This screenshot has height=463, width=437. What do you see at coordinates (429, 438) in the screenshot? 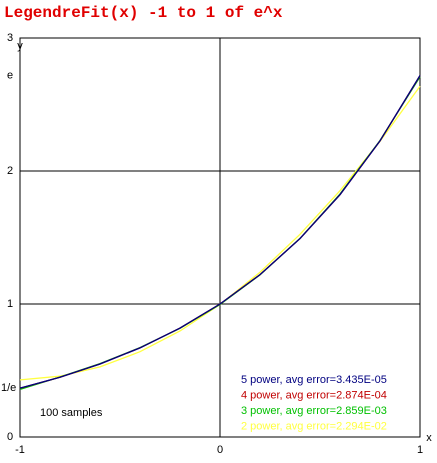
I see `x-axis-label: x` at bounding box center [429, 438].